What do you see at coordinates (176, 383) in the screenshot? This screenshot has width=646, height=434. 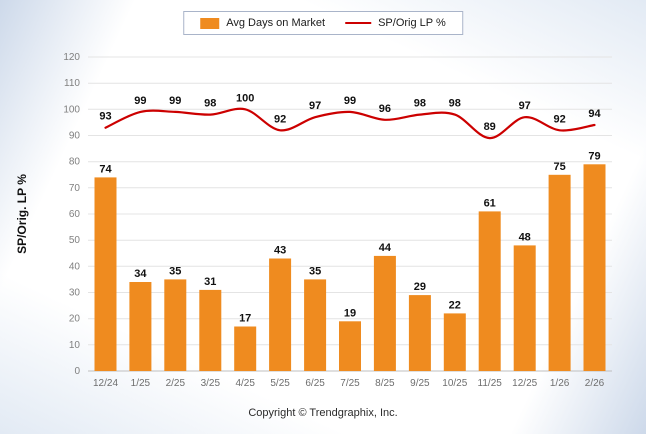 I see `x-tick-label: 2/25` at bounding box center [176, 383].